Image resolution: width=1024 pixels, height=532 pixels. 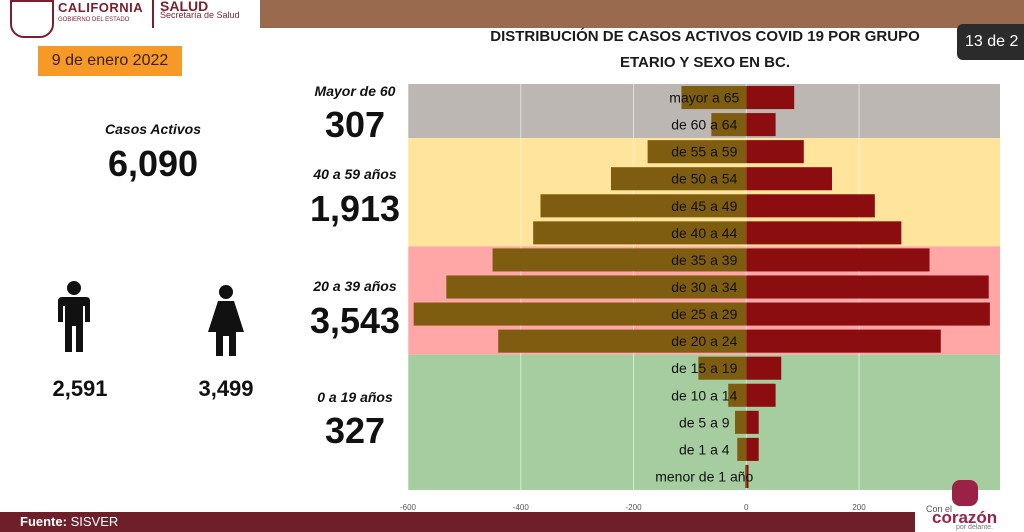 What do you see at coordinates (704, 368) in the screenshot?
I see `category-label-10: de 15 a 19` at bounding box center [704, 368].